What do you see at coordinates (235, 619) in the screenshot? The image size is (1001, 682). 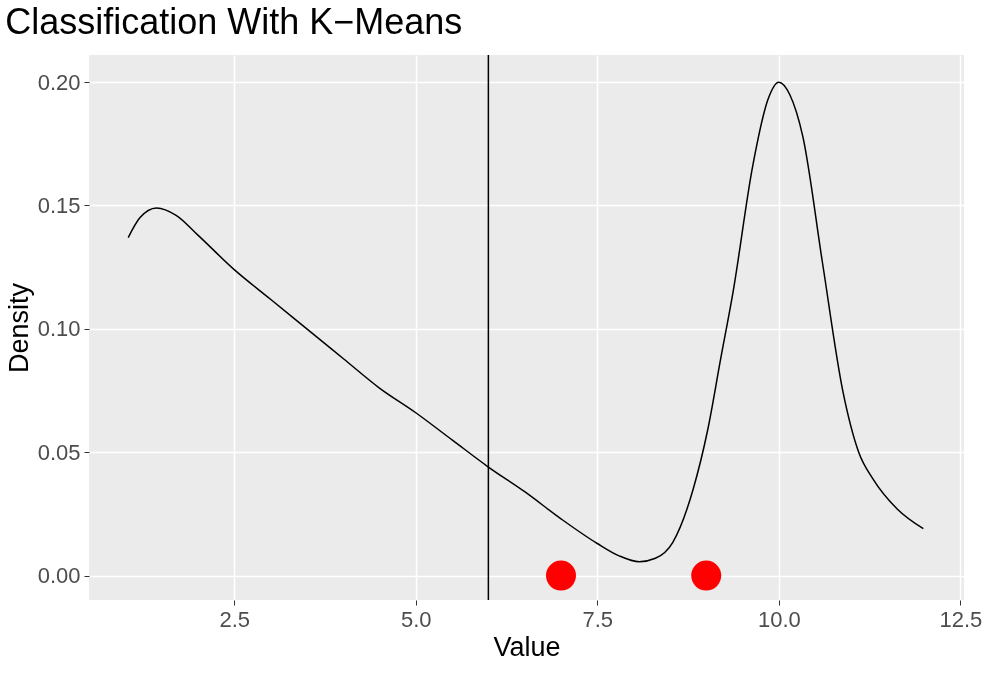 I see `x-tick-label: 2.5` at bounding box center [235, 619].